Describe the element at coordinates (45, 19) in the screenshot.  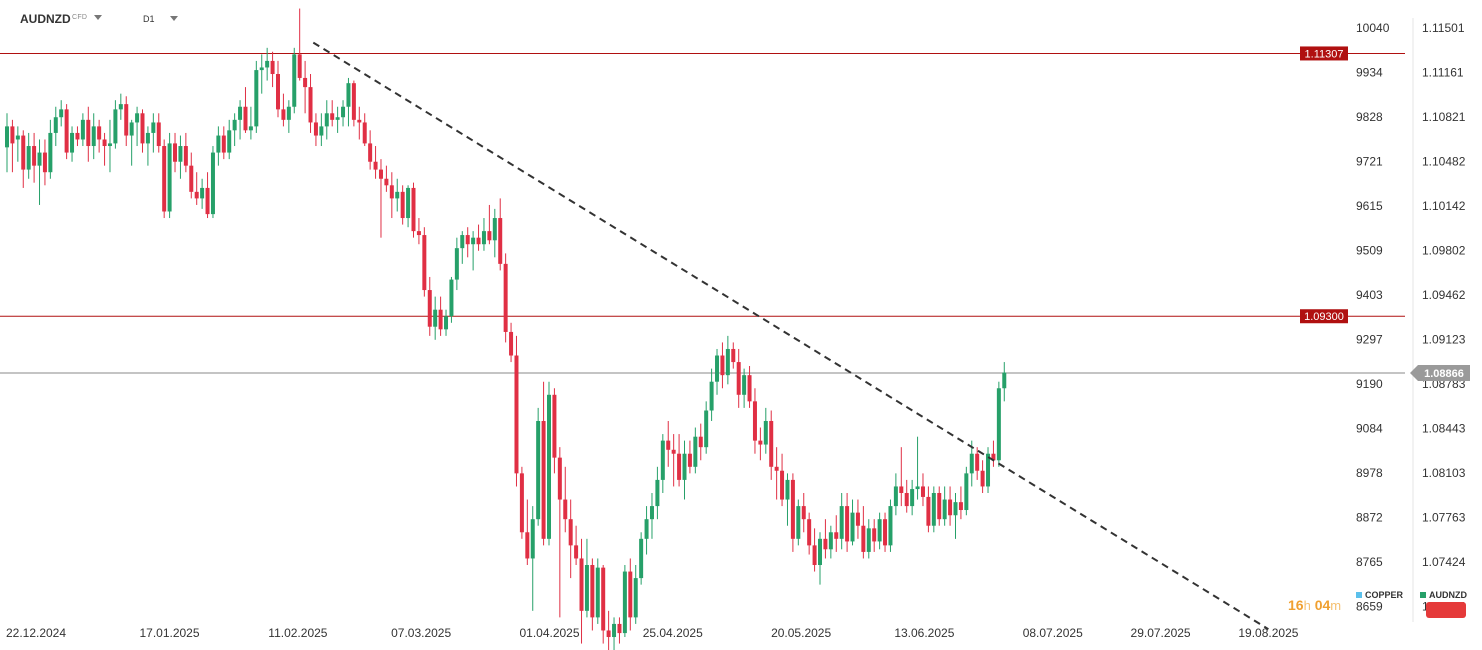
I see `symbol-selector: AUDNZD` at that location.